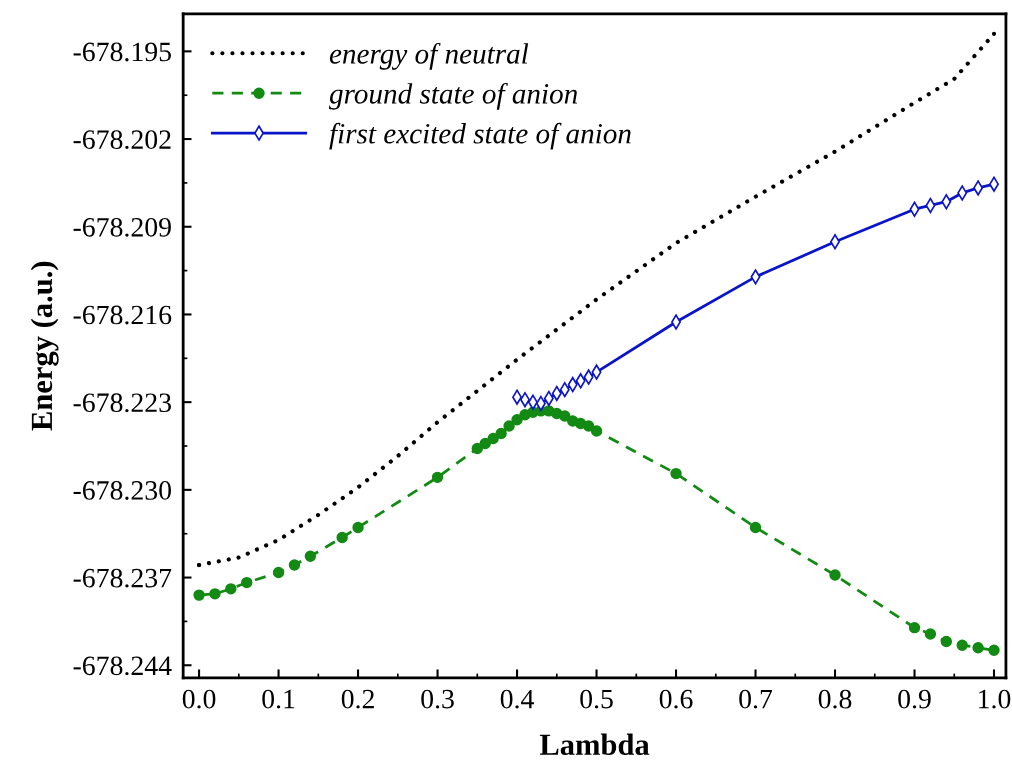  I want to click on x-tick-label: 0.5, so click(596, 699).